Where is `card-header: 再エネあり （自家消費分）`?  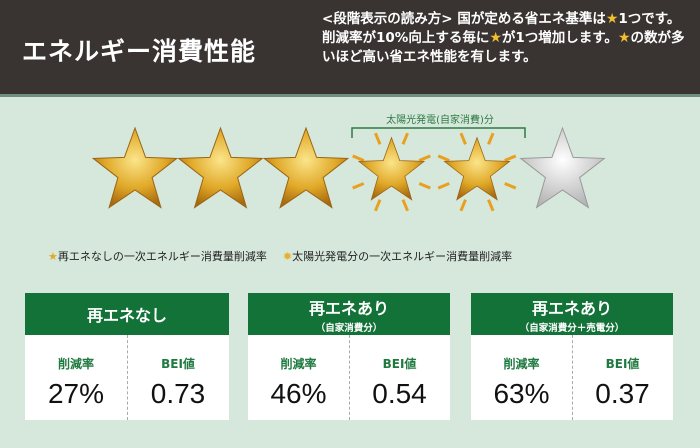
card-header: 再エネあり （自家消費分） is located at coordinates (349, 314).